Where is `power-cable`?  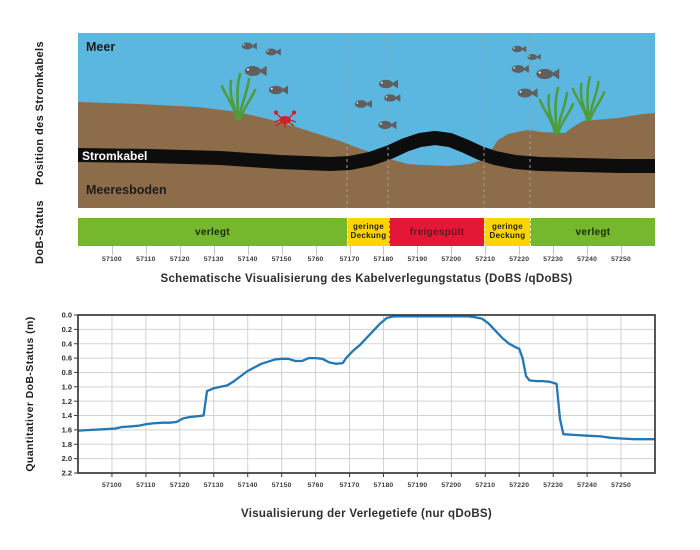 power-cable is located at coordinates (366, 152).